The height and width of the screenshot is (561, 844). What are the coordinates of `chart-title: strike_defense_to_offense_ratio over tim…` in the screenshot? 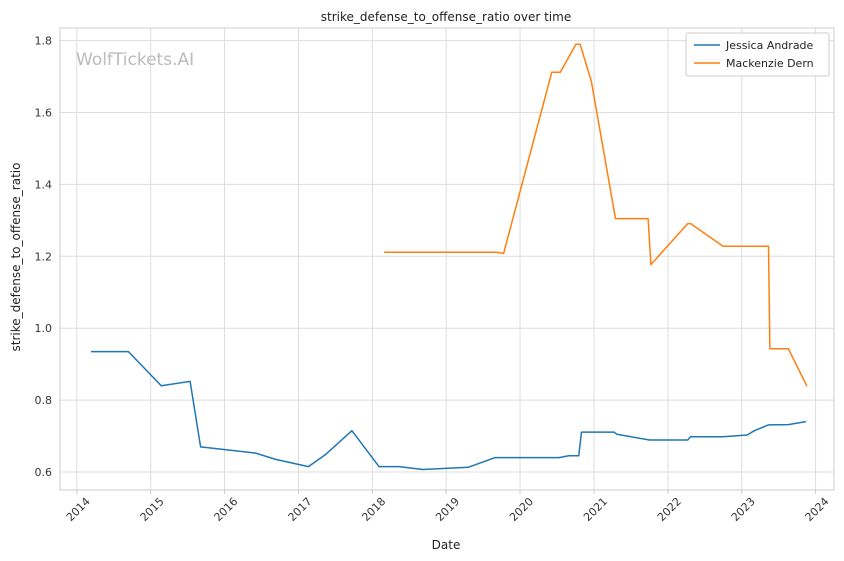 It's located at (446, 17).